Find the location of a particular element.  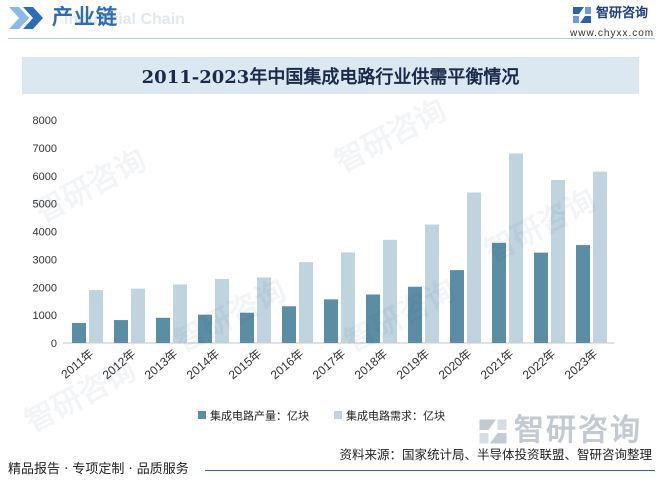

x-tick-label: 2011年 is located at coordinates (77, 364).